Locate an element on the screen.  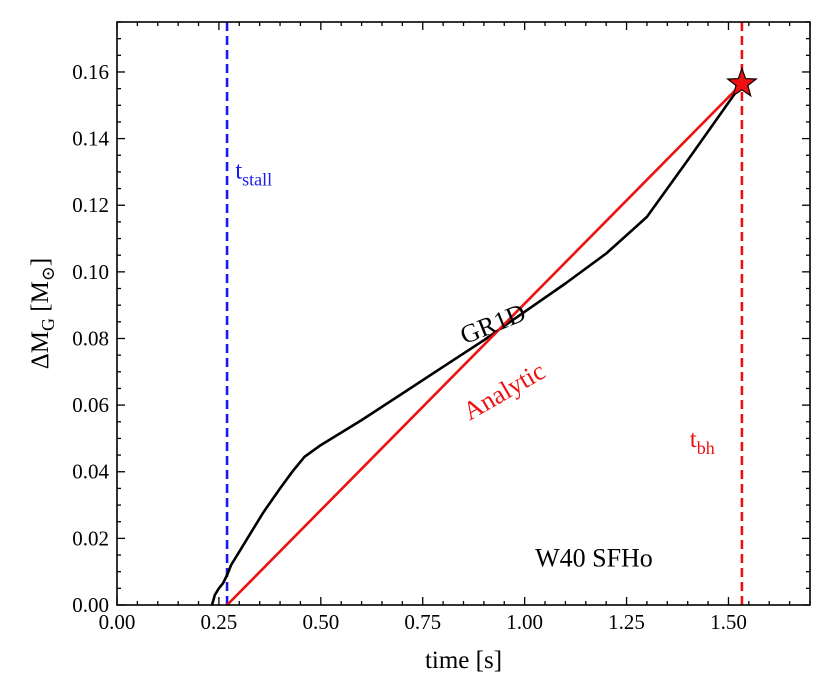
x-axis-title: time [s] is located at coordinates (463, 660).